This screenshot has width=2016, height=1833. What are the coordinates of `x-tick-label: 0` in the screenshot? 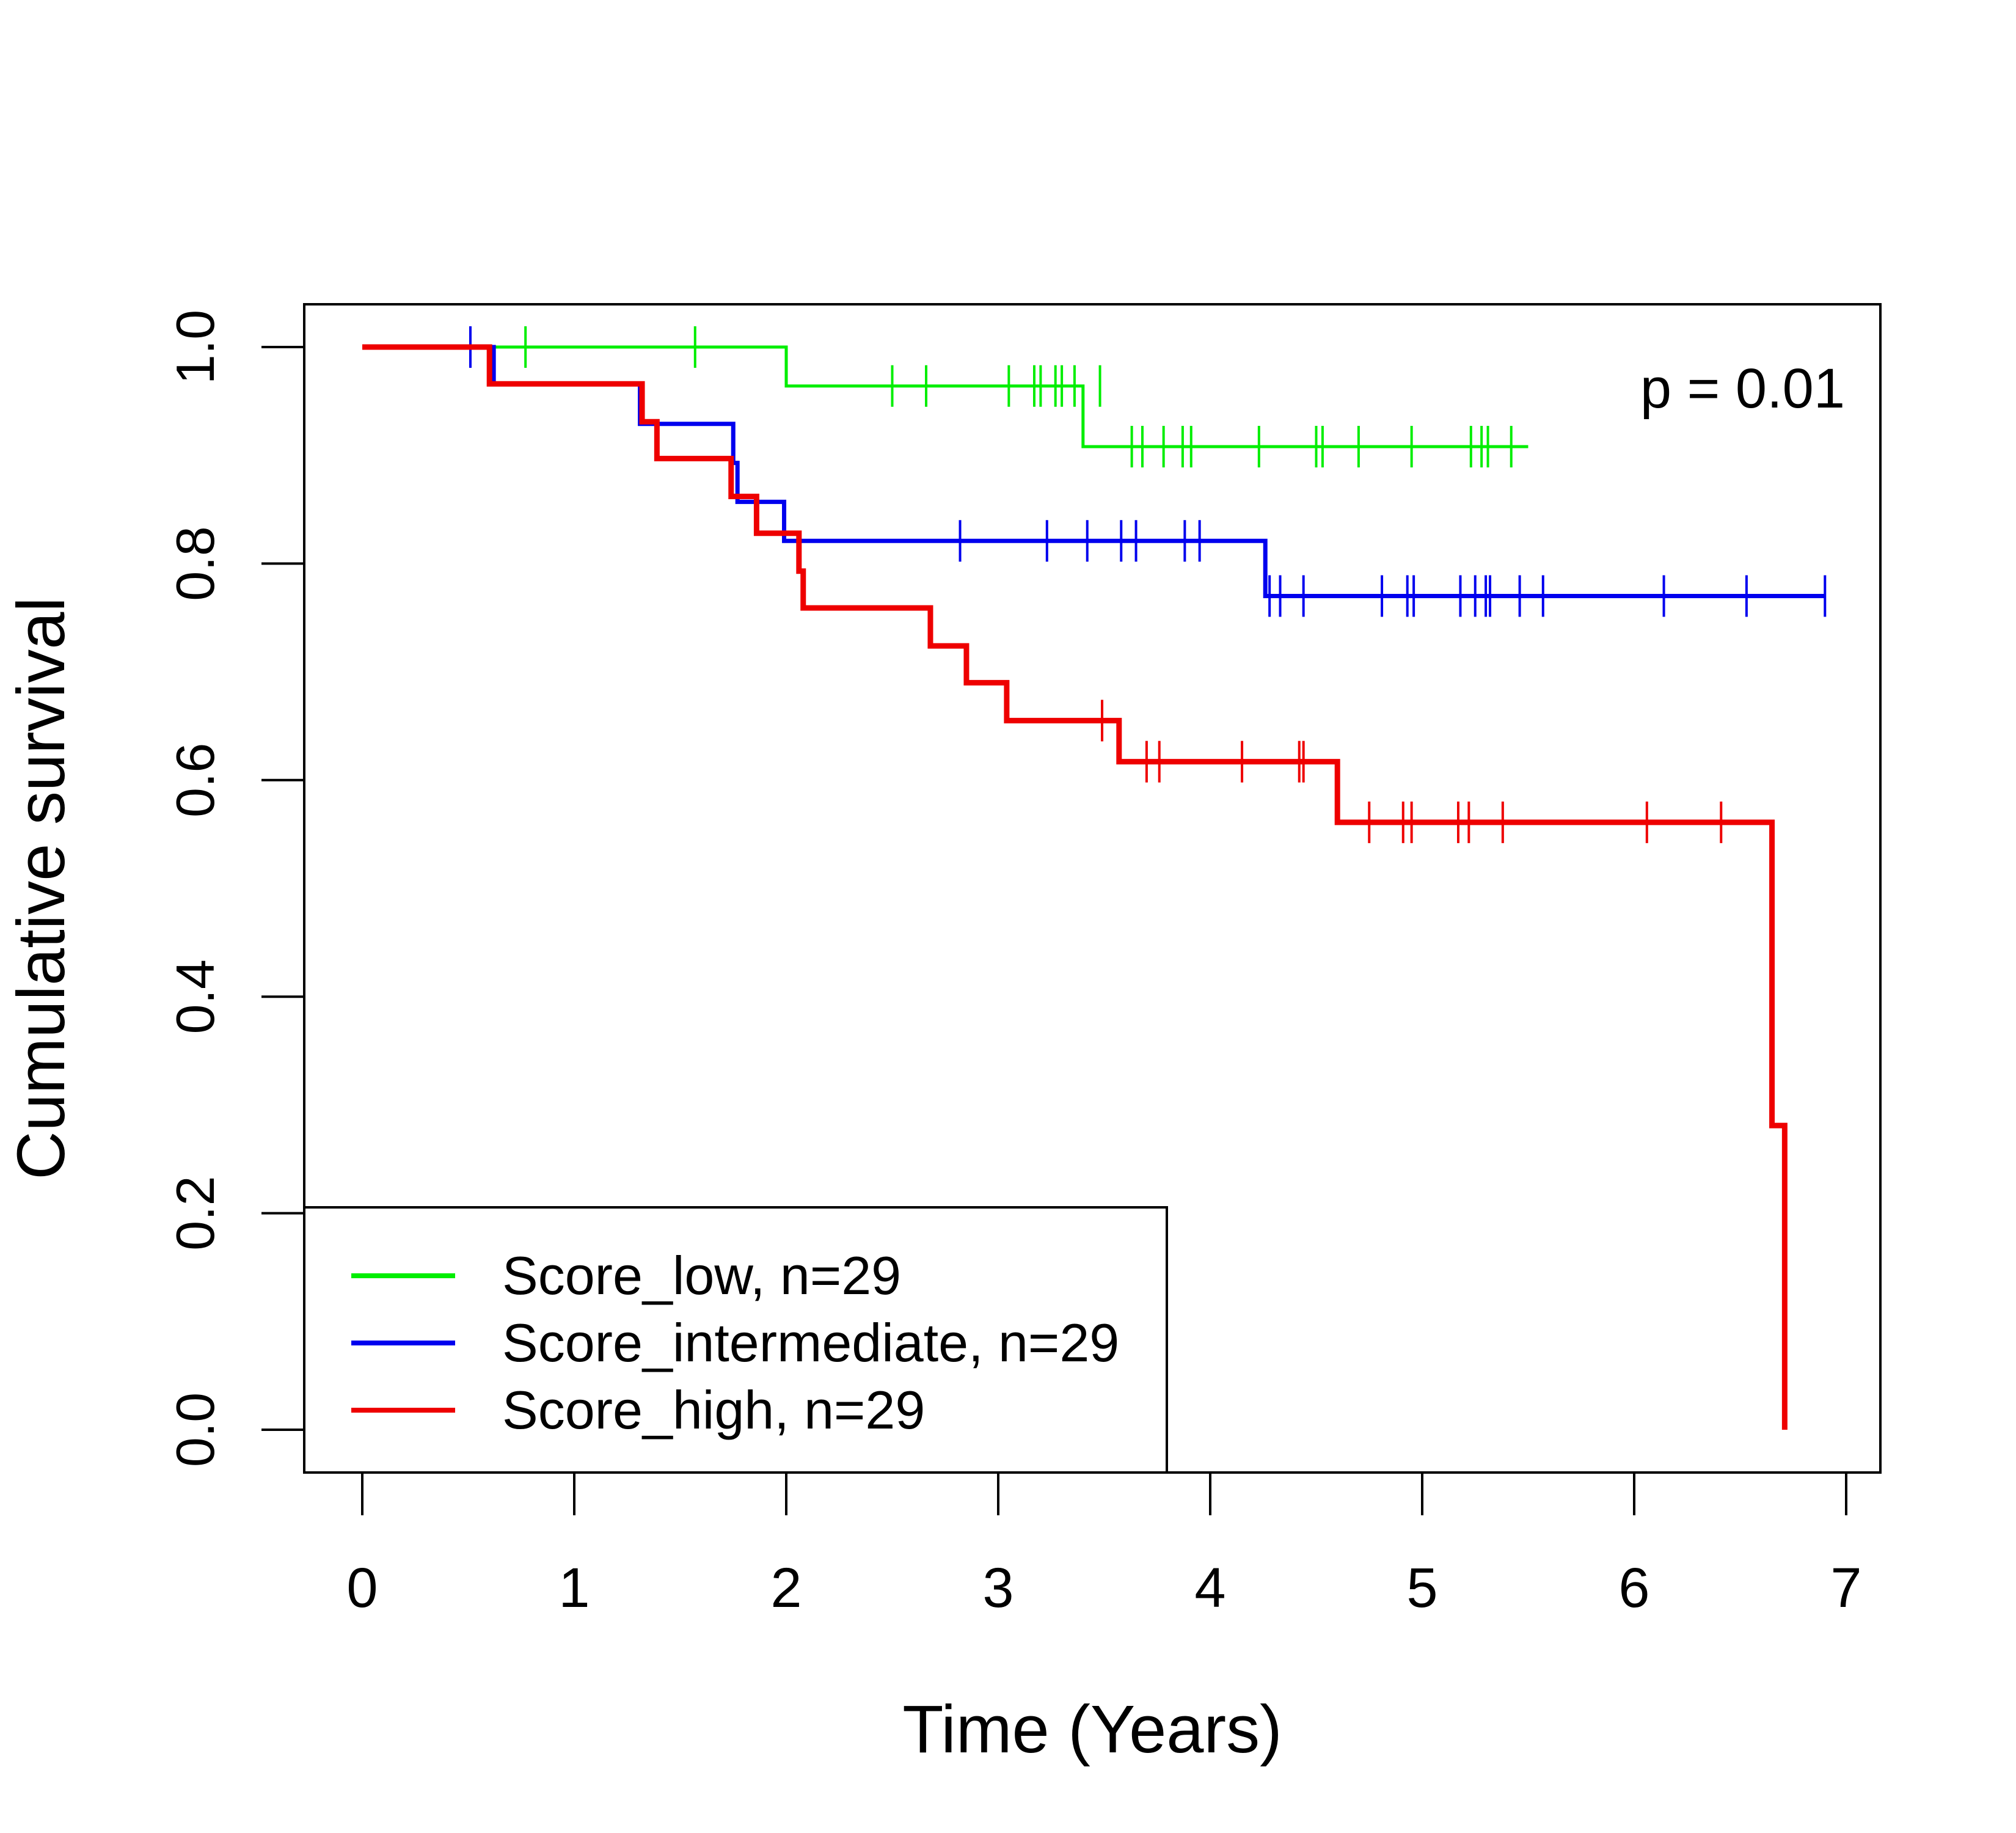 It's located at (362, 1588).